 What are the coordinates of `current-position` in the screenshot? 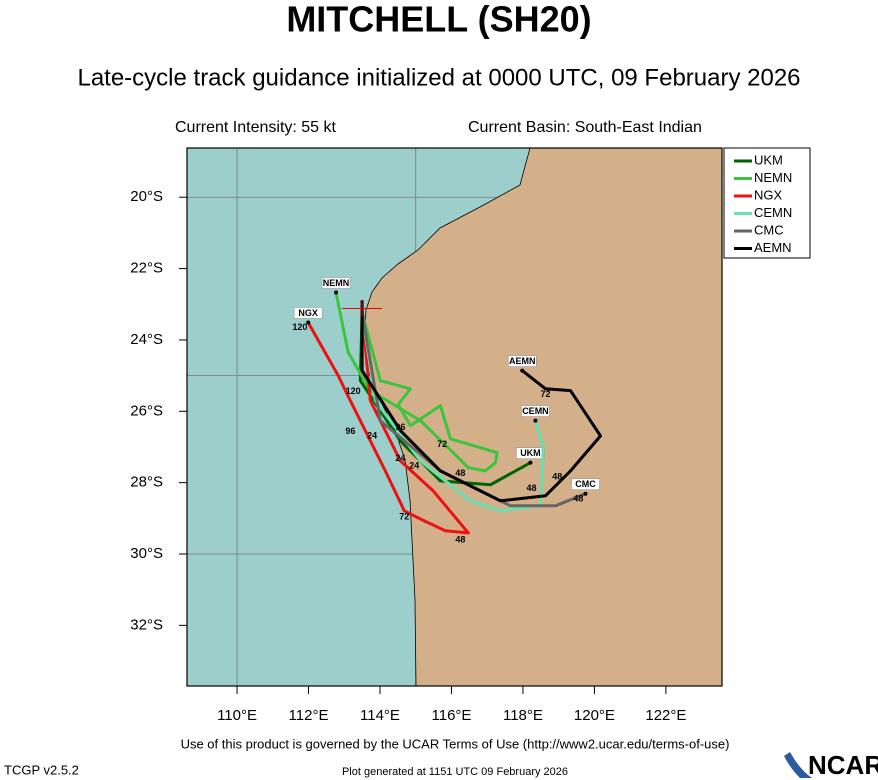 It's located at (362, 308).